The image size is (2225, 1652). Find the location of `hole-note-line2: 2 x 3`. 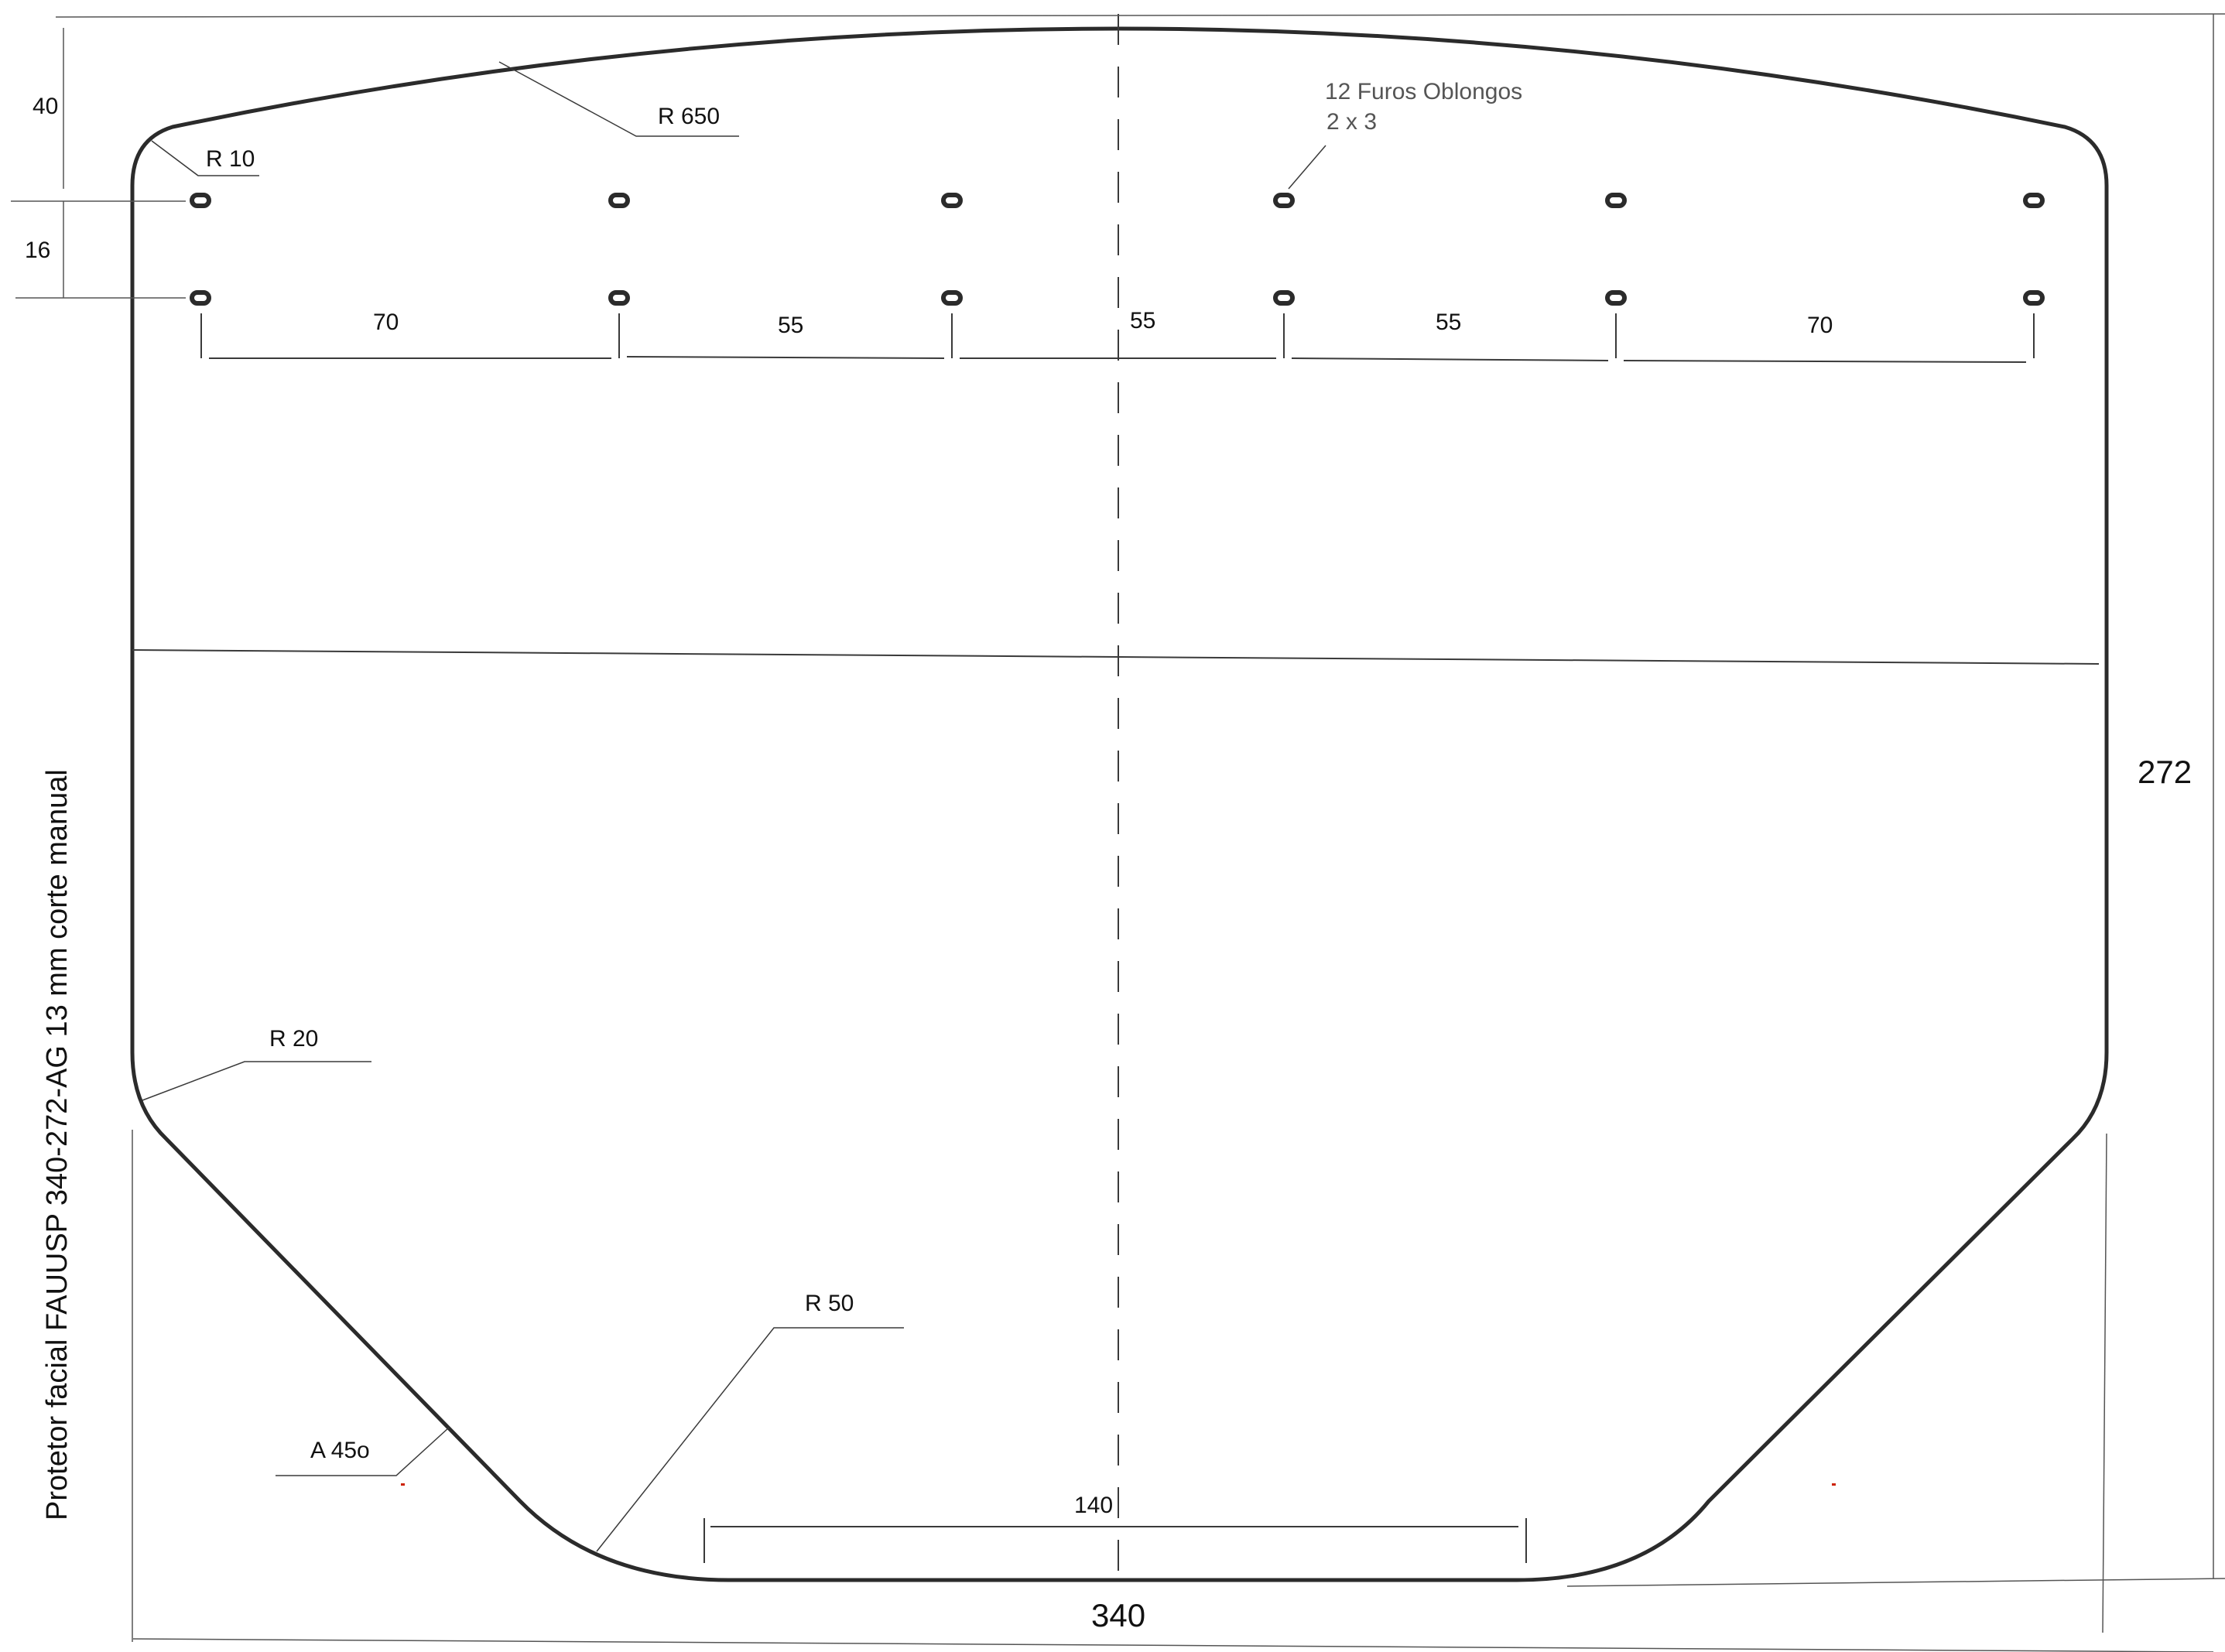

hole-note-line2: 2 x 3 is located at coordinates (1351, 122).